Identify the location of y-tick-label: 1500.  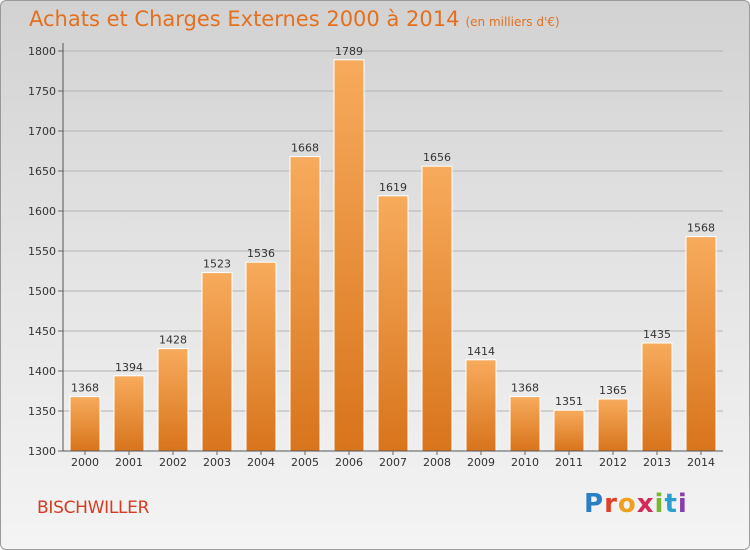
(42, 291).